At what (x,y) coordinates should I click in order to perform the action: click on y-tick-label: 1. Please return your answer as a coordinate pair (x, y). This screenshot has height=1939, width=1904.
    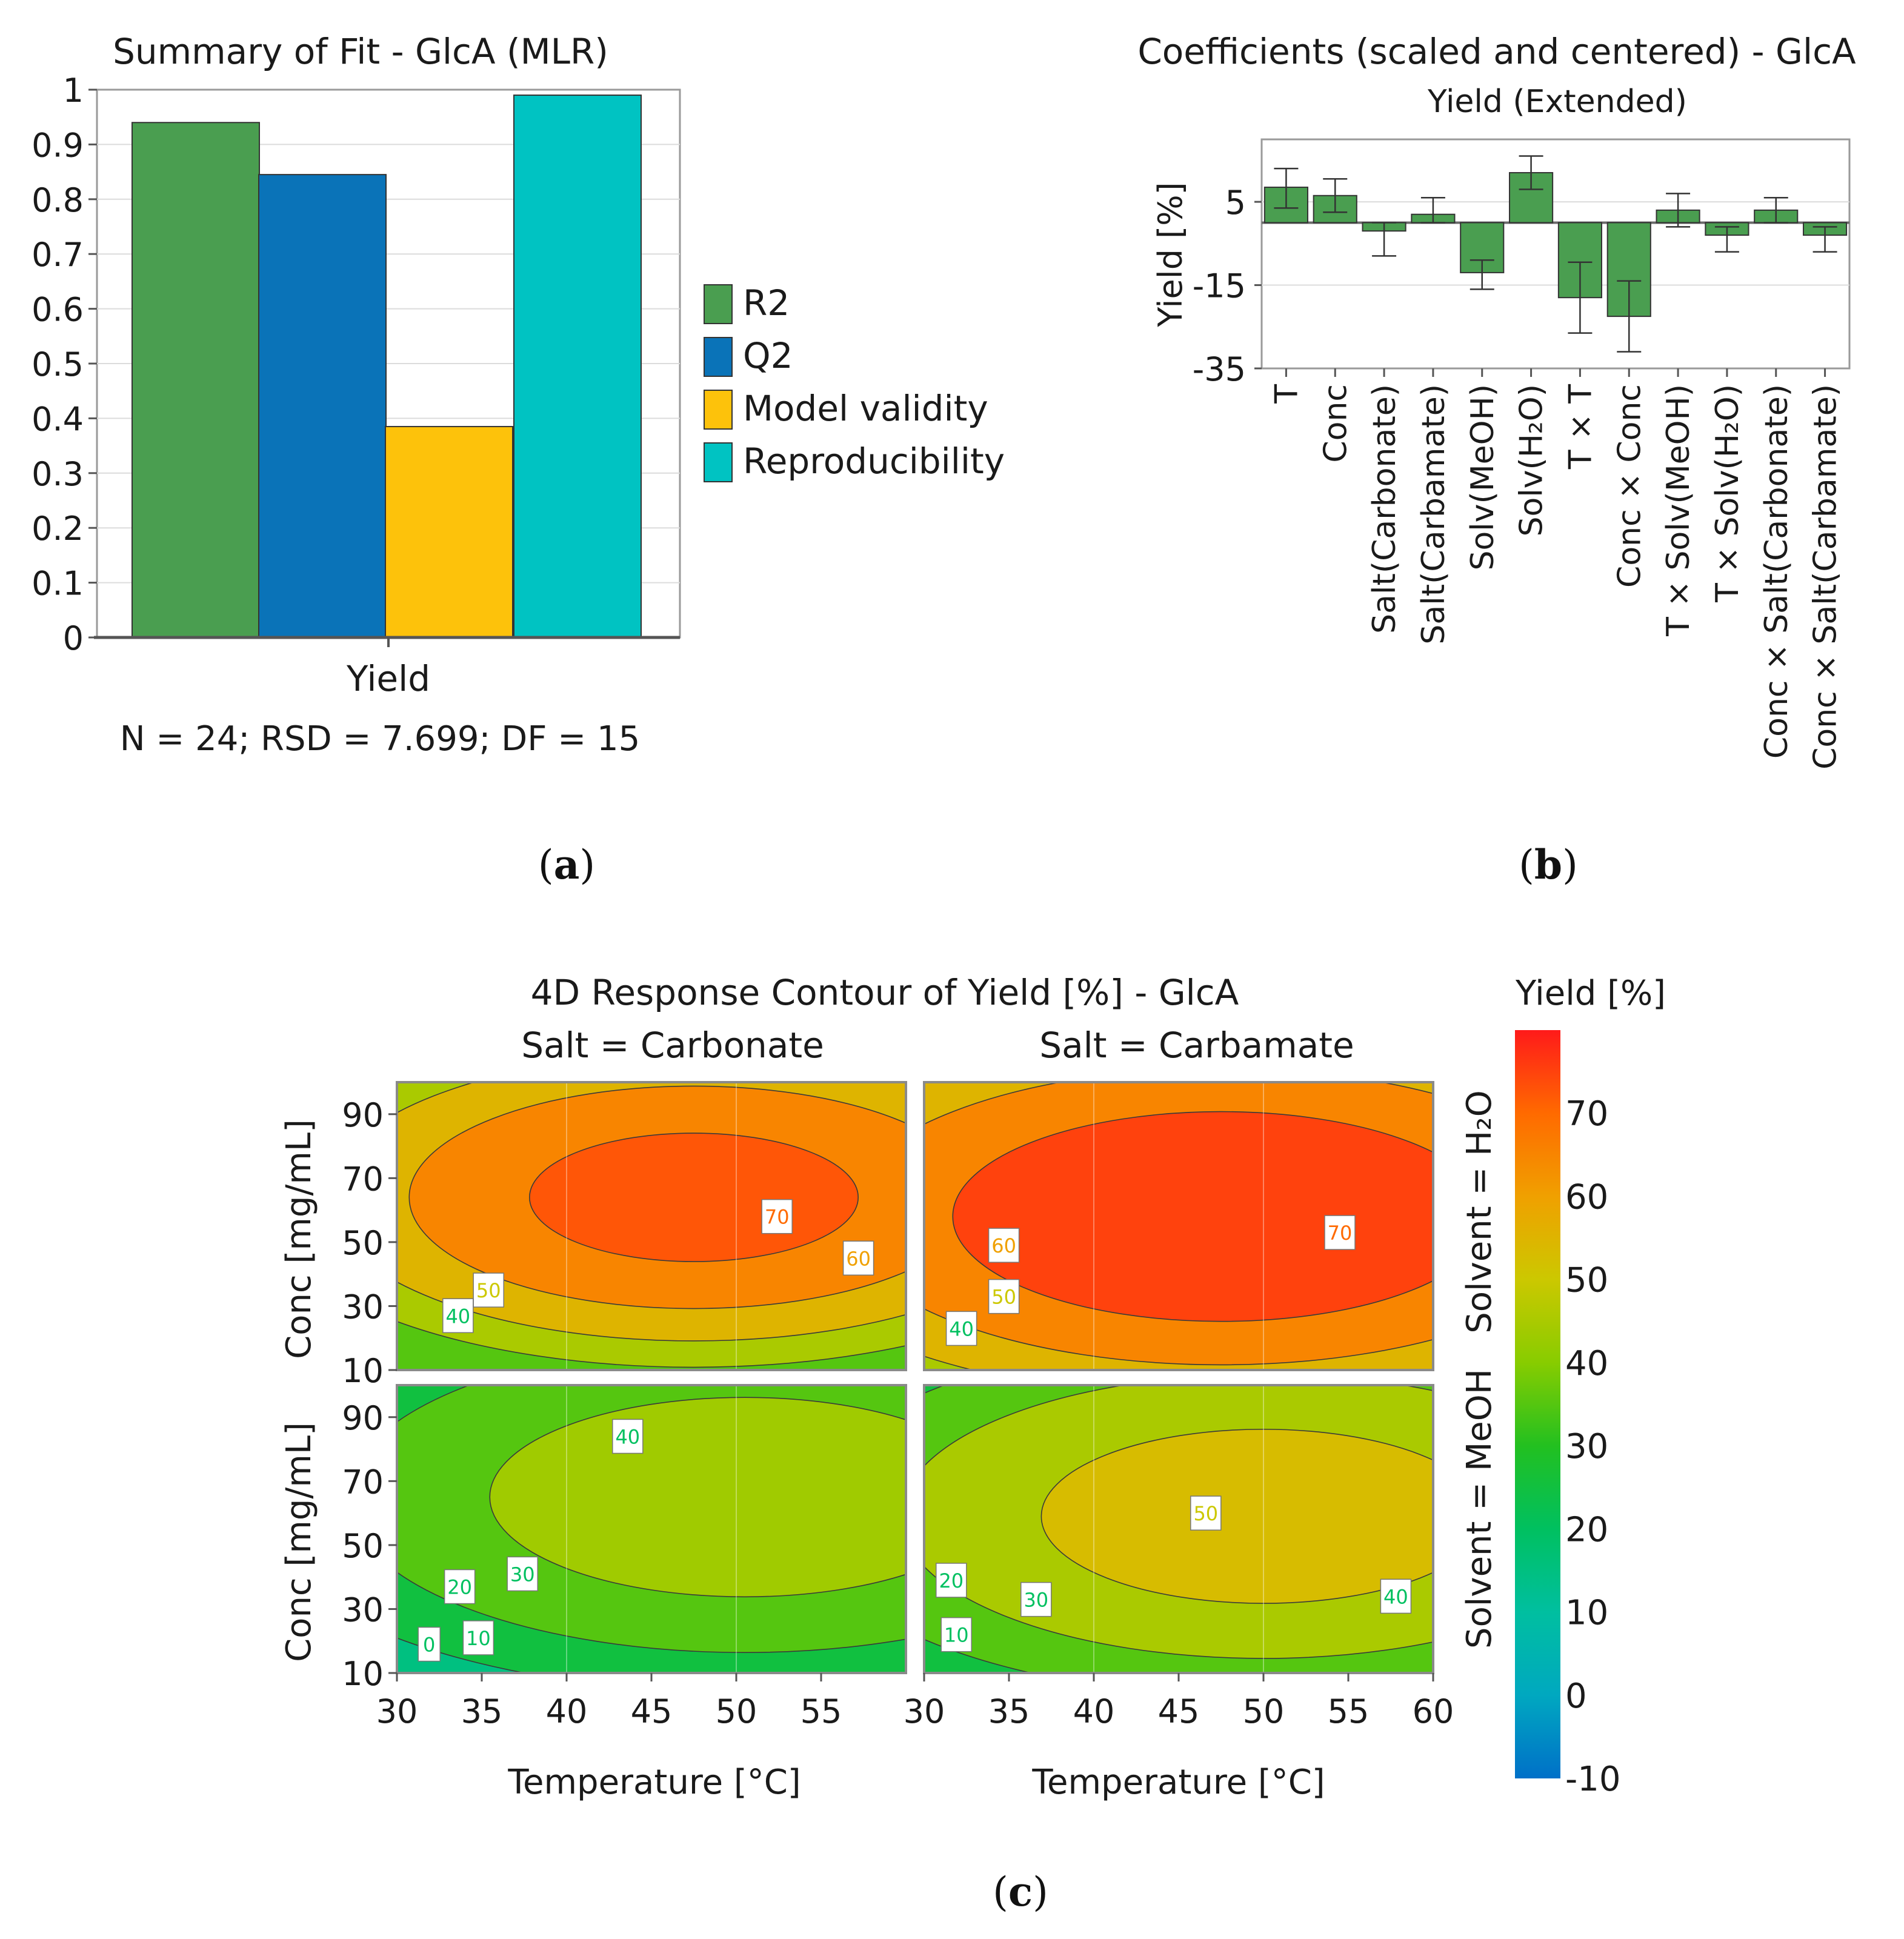
    Looking at the image, I should click on (73, 91).